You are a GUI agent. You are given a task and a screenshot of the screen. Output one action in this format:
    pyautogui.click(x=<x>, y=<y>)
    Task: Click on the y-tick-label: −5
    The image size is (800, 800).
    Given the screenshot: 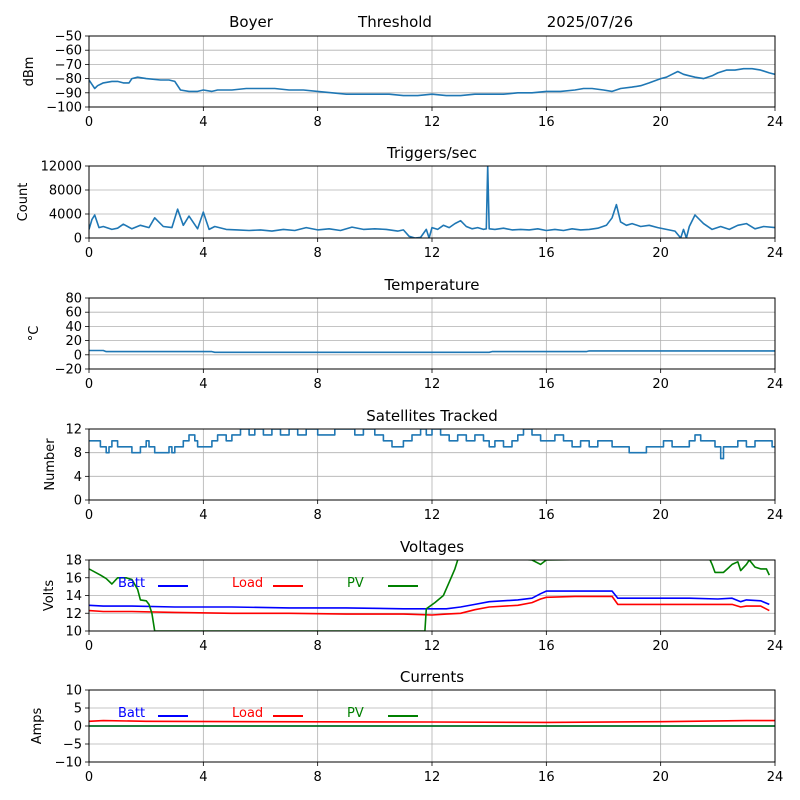 What is the action you would take?
    pyautogui.click(x=72, y=745)
    